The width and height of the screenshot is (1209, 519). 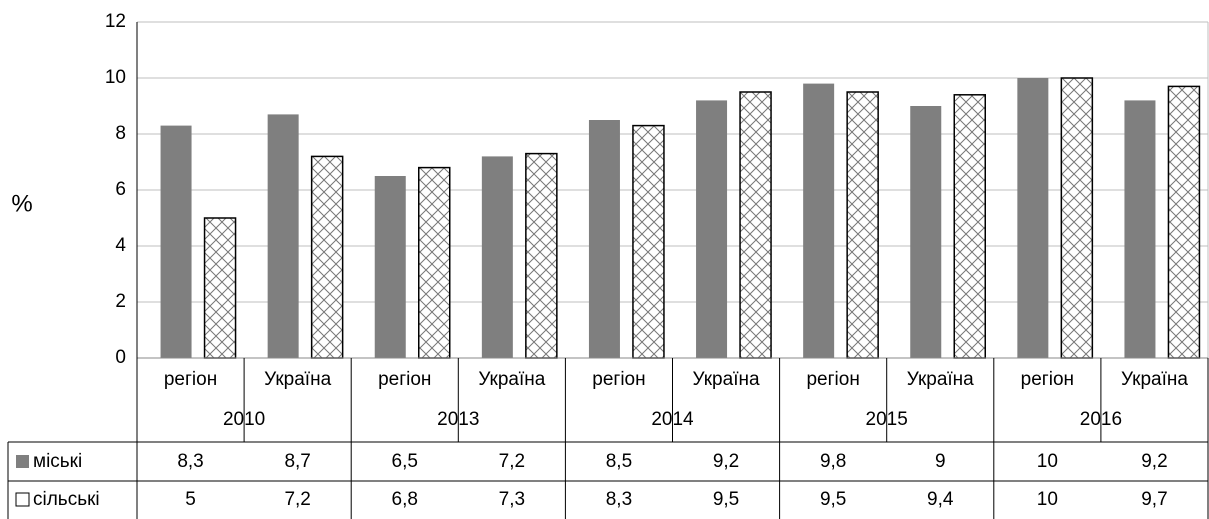 I want to click on table-value: 9,7, so click(x=1154, y=499).